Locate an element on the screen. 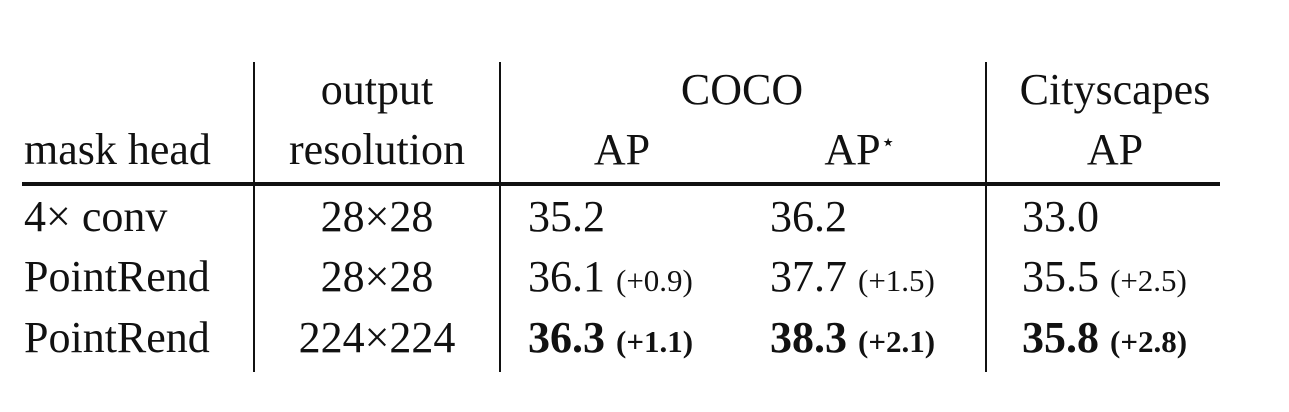 This screenshot has width=1289, height=412. cell-delta: (+2.8) is located at coordinates (1149, 341).